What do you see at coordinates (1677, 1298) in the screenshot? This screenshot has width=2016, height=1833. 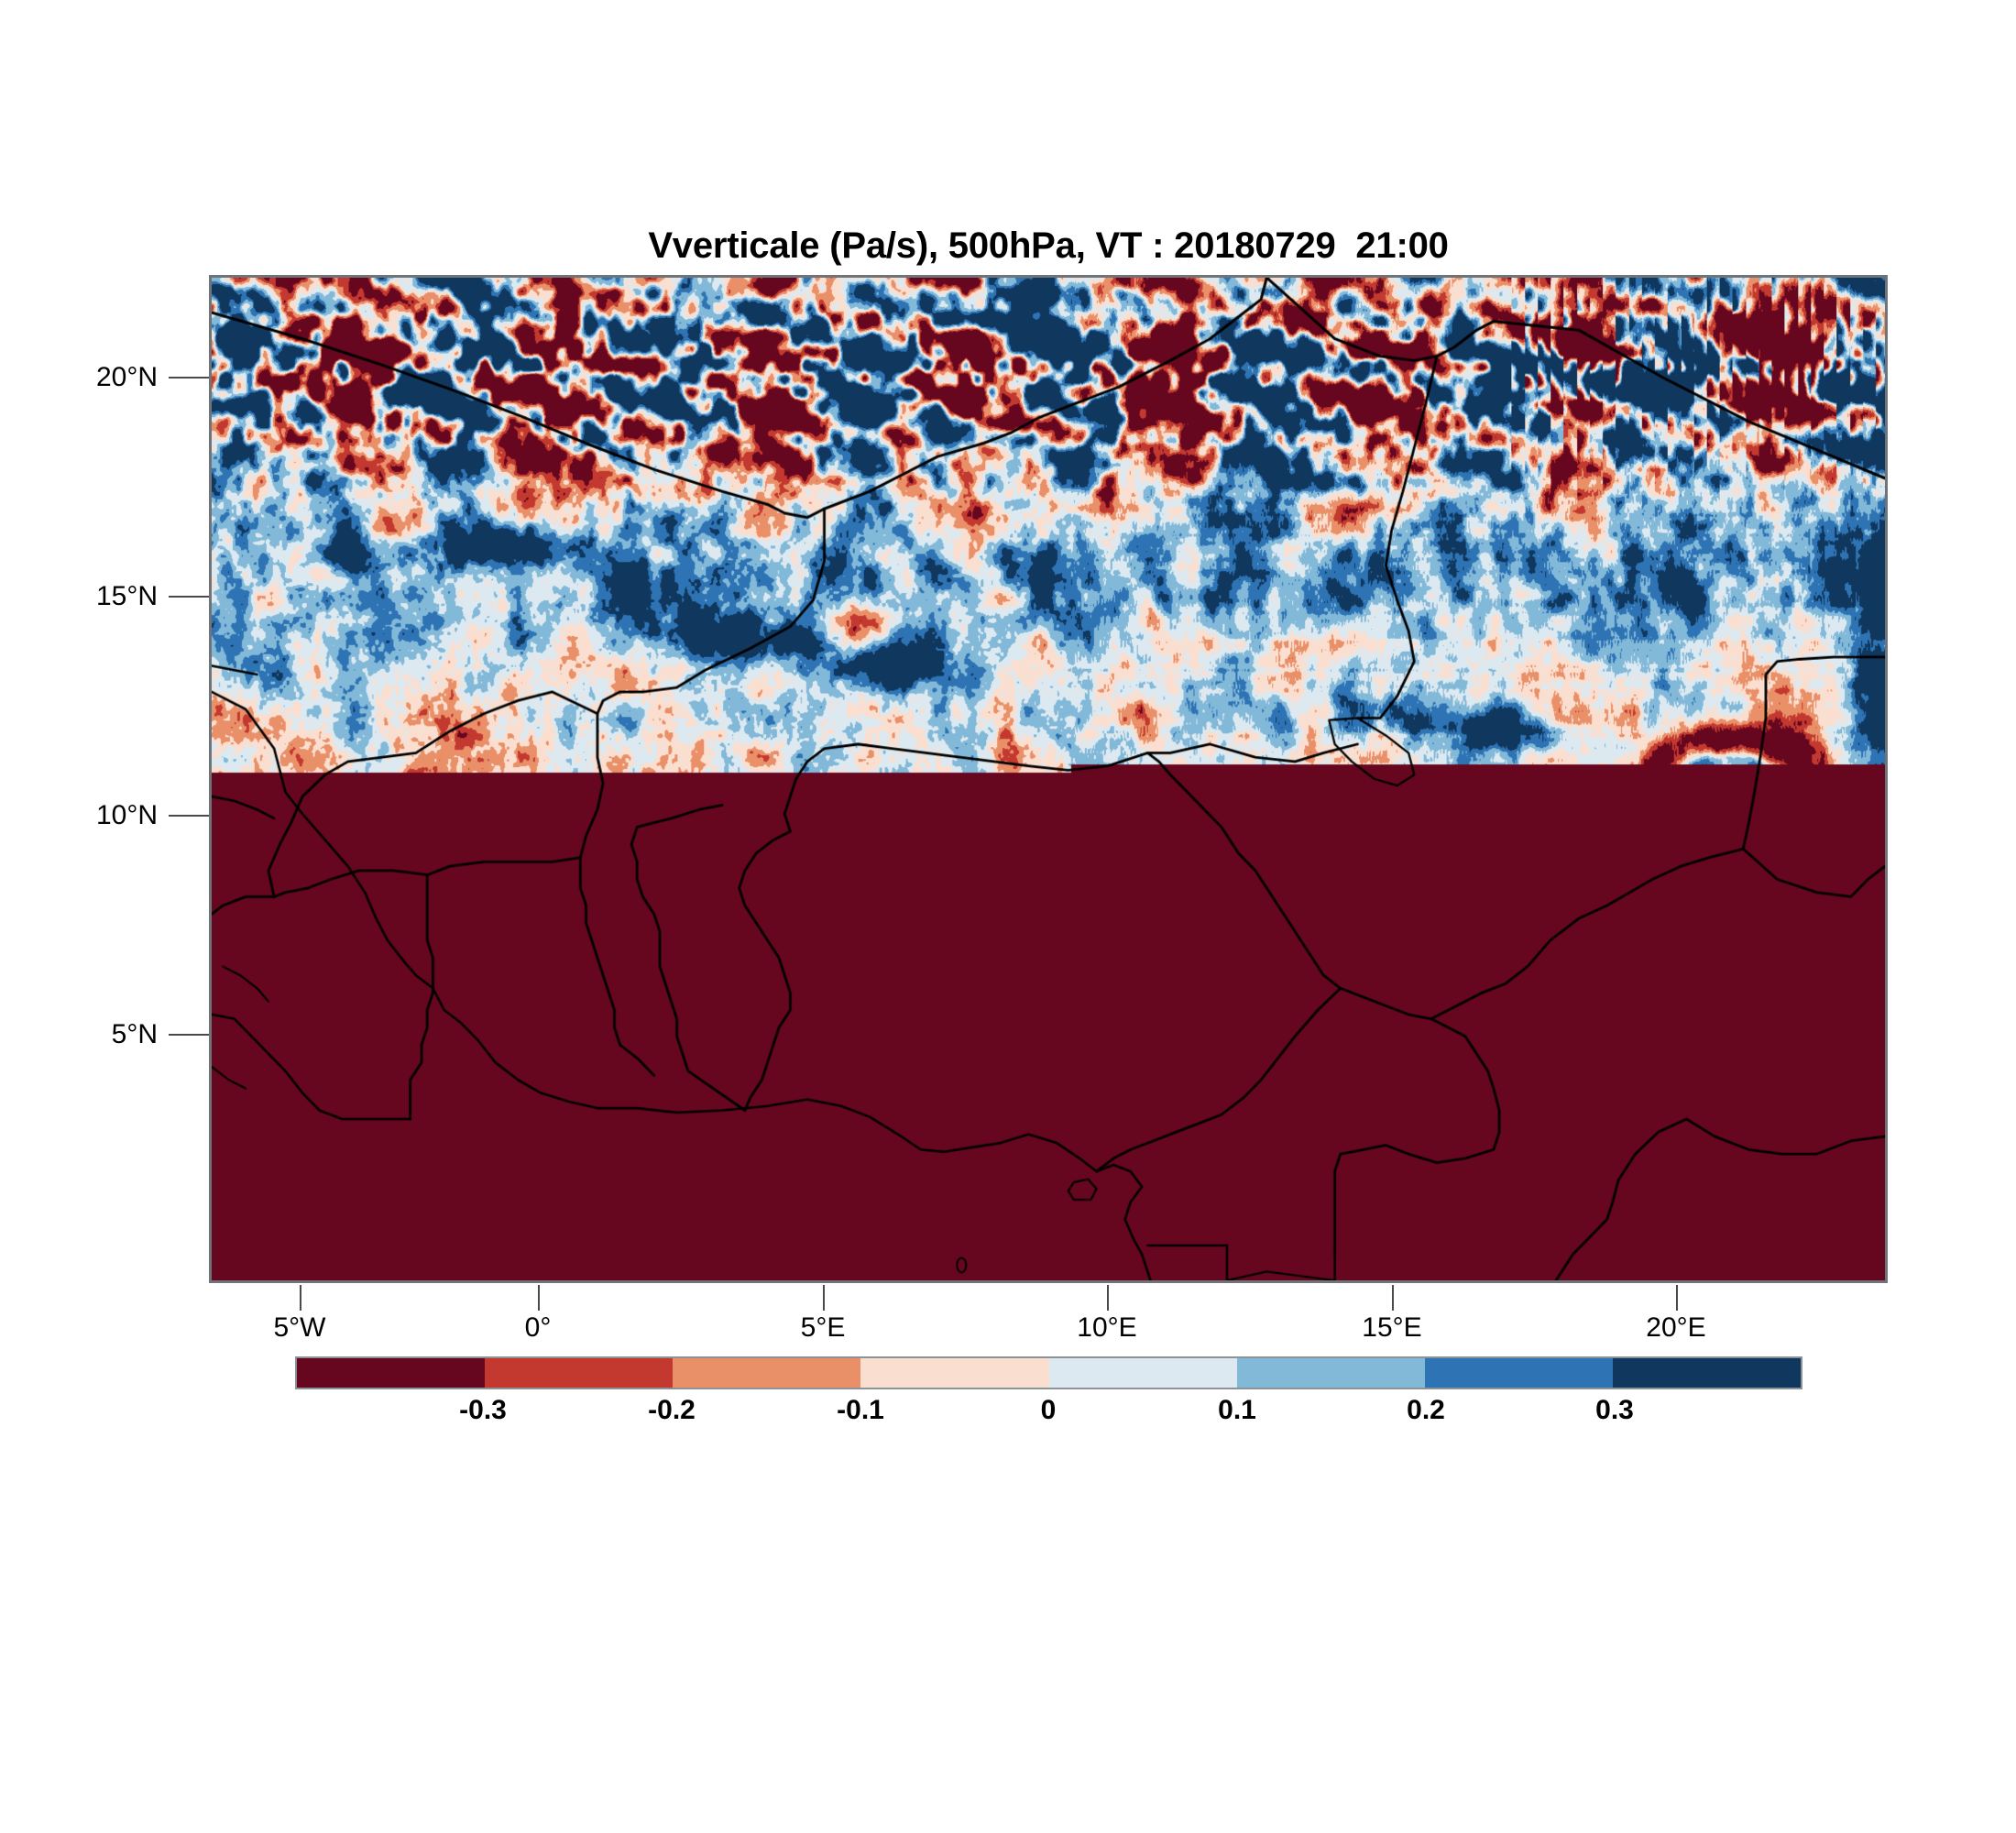 I see `lon-tick-20E` at bounding box center [1677, 1298].